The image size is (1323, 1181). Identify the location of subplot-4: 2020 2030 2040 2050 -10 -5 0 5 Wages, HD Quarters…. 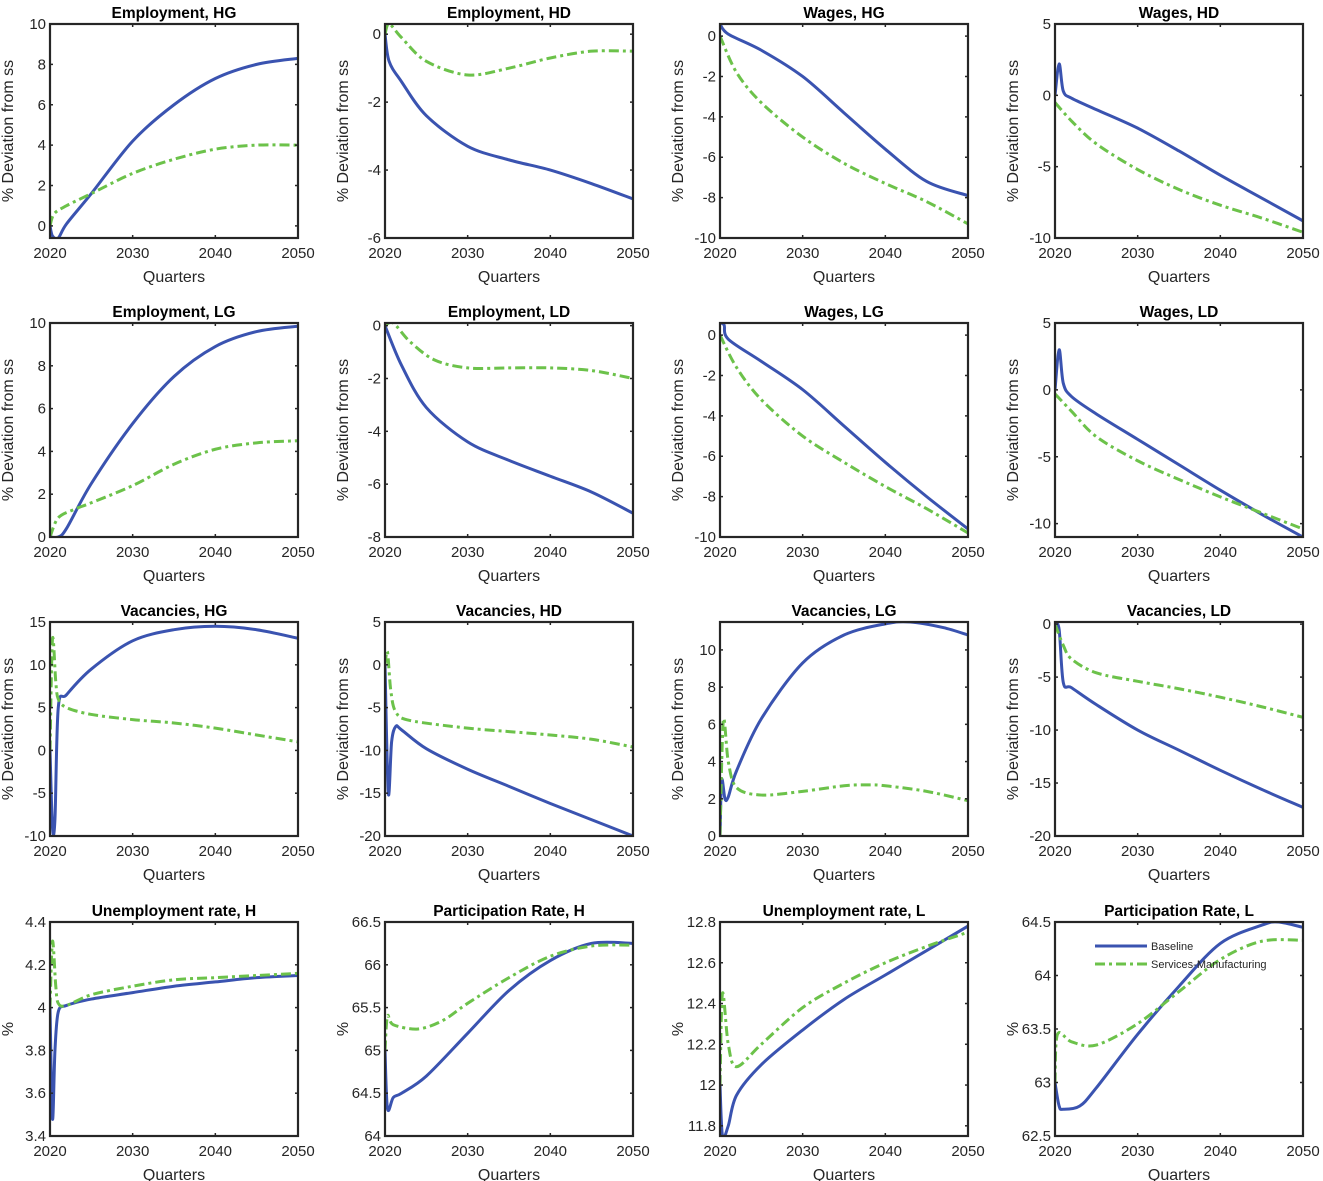
(1162, 145).